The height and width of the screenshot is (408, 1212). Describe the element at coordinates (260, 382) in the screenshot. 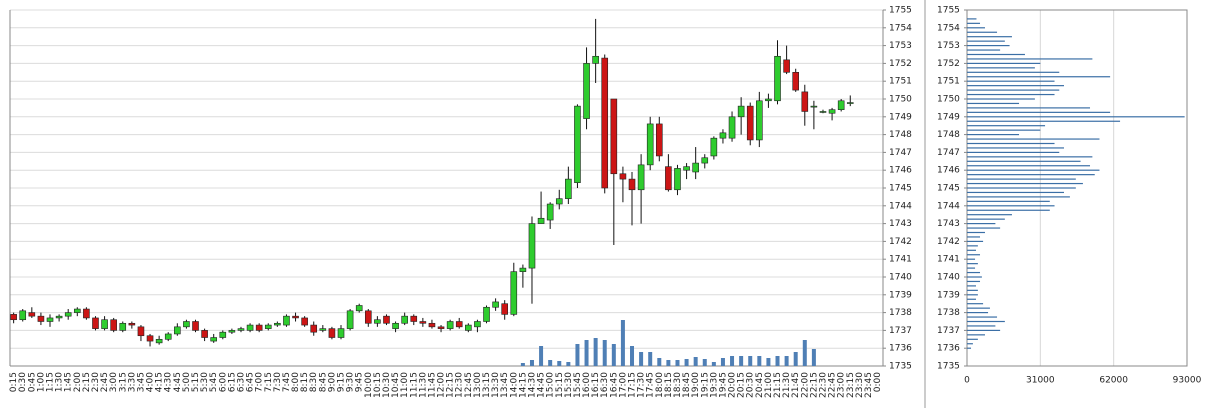

I see `x-tick-label: 7:00` at that location.